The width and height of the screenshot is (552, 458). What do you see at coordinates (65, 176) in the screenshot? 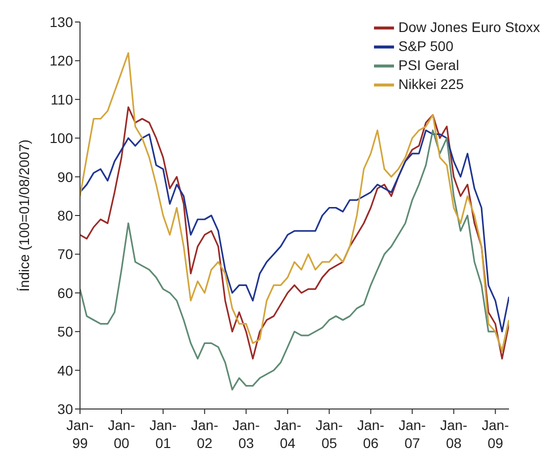
I see `y-tick-label: 90` at bounding box center [65, 176].